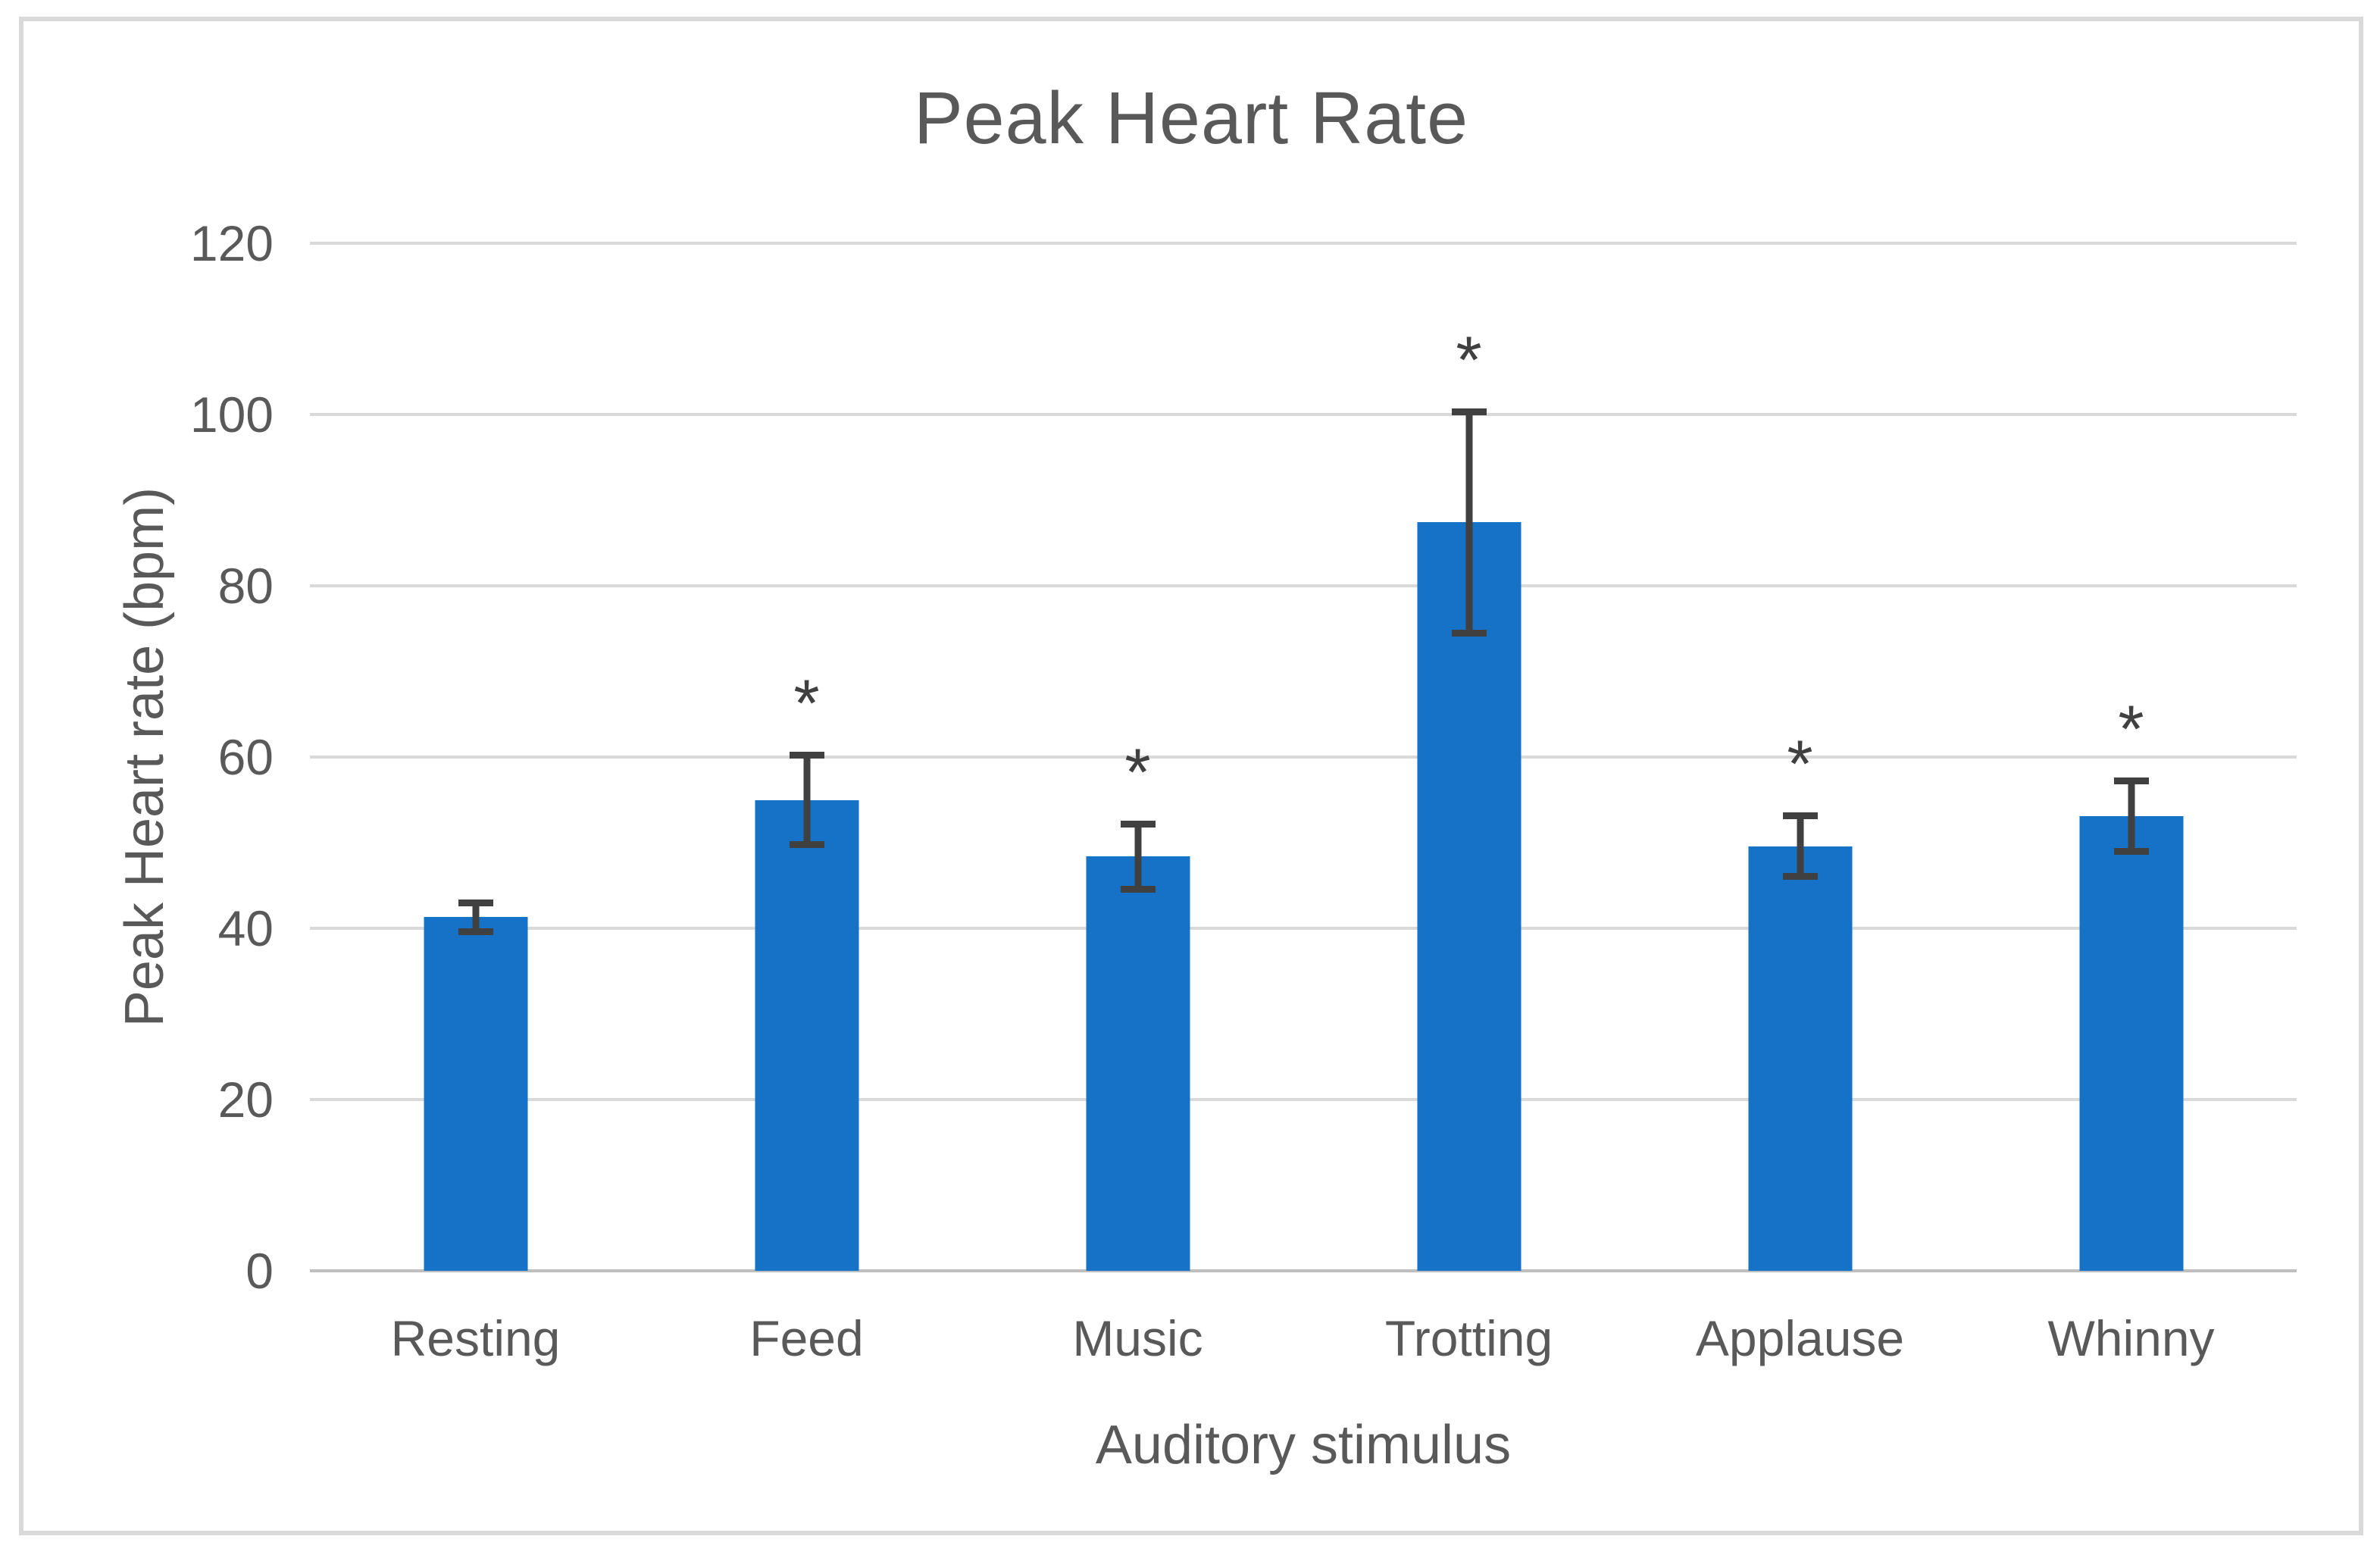 This screenshot has height=1555, width=2380. I want to click on error-bar-trotting, so click(1469, 522).